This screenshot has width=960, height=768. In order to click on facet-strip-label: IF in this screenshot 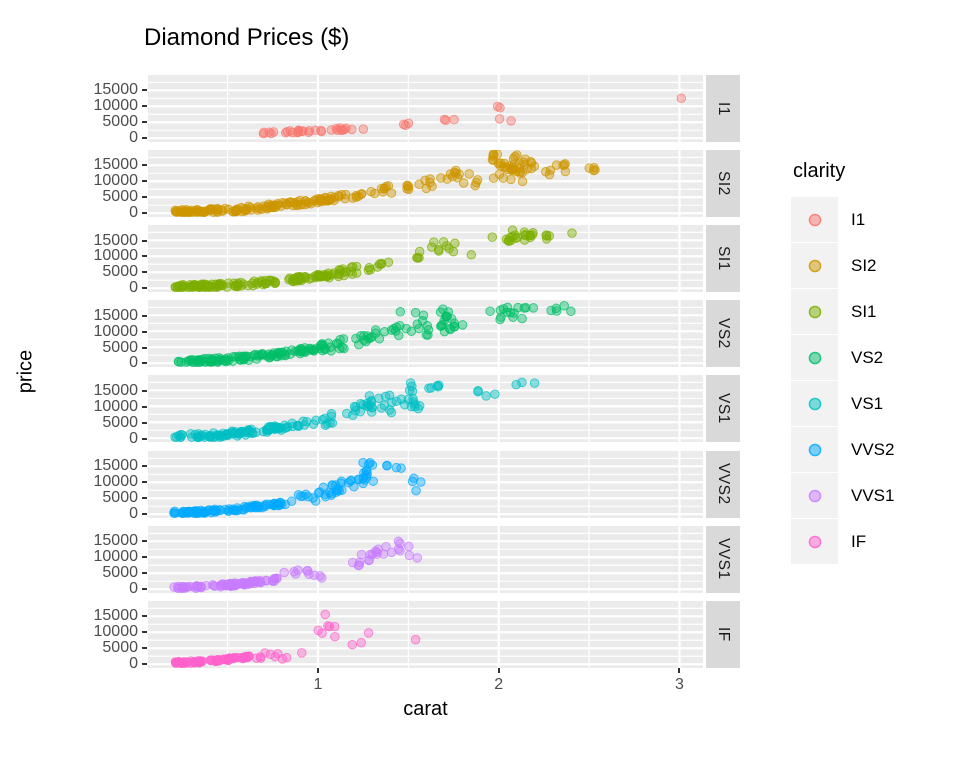, I will do `click(723, 634)`.